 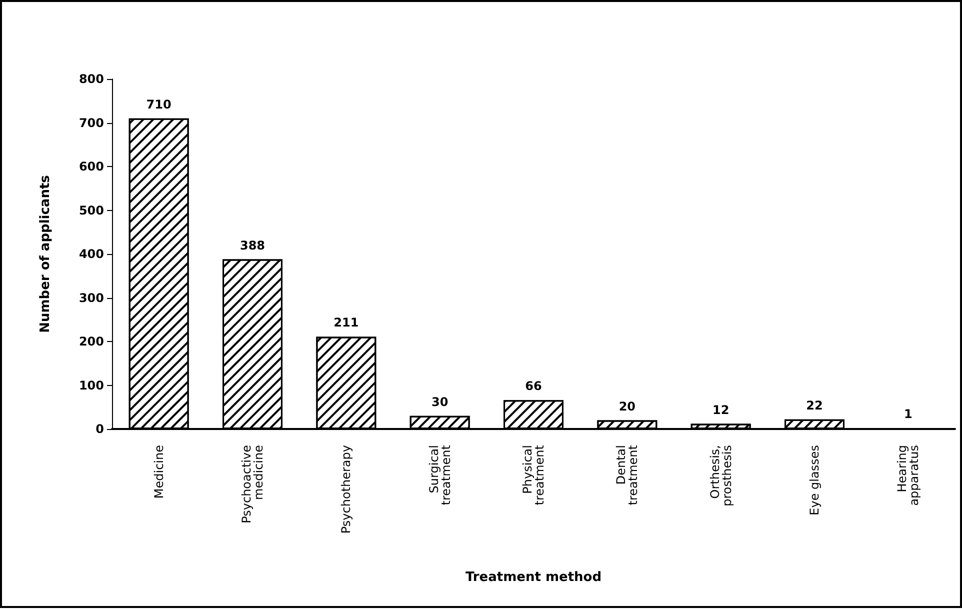 I want to click on y-tick-label: 600, so click(x=91, y=167).